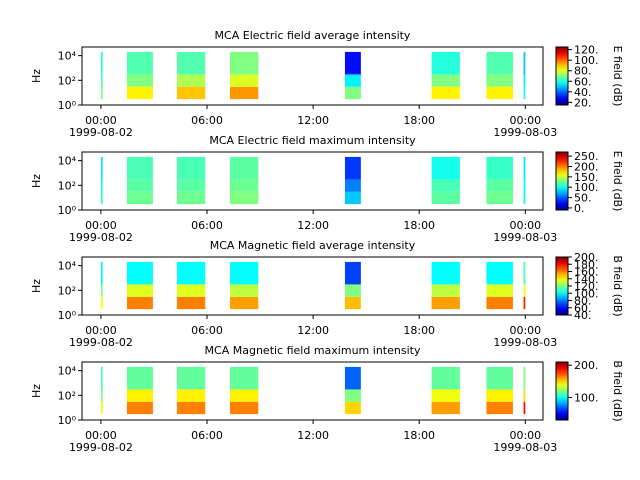  What do you see at coordinates (586, 177) in the screenshot?
I see `colorbar-tick-label: 150.` at bounding box center [586, 177].